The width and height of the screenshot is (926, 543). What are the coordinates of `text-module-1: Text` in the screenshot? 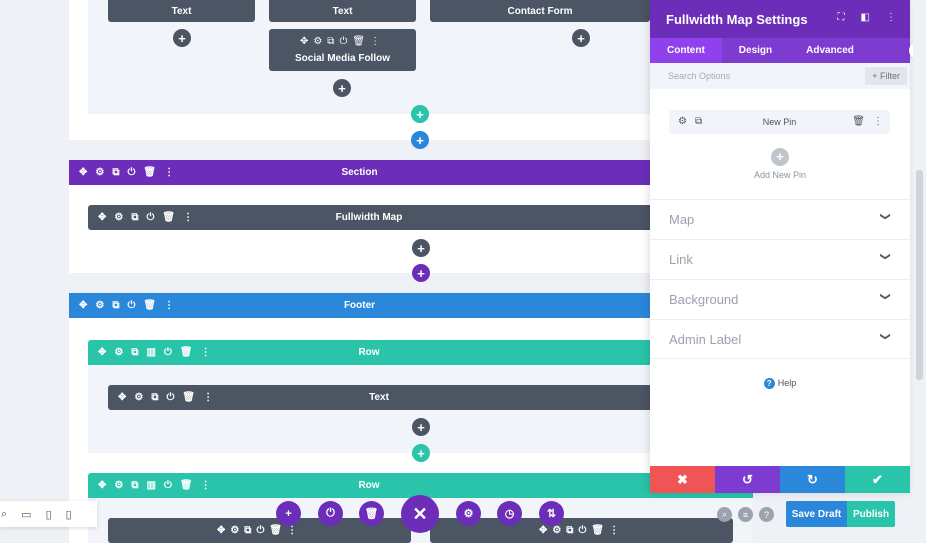 It's located at (181, 11).